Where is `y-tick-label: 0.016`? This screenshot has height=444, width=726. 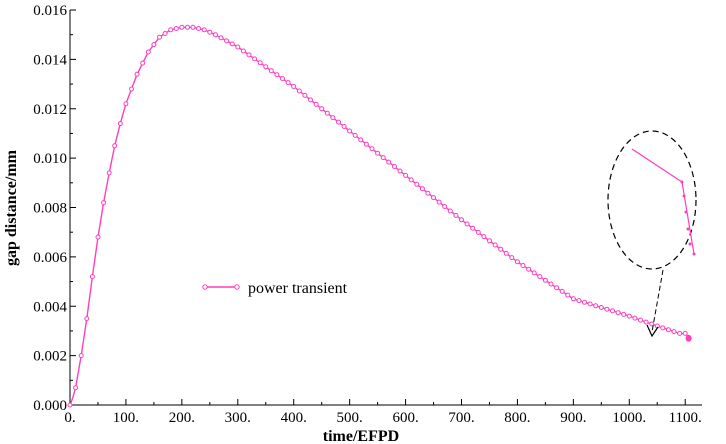 y-tick-label: 0.016 is located at coordinates (50, 11).